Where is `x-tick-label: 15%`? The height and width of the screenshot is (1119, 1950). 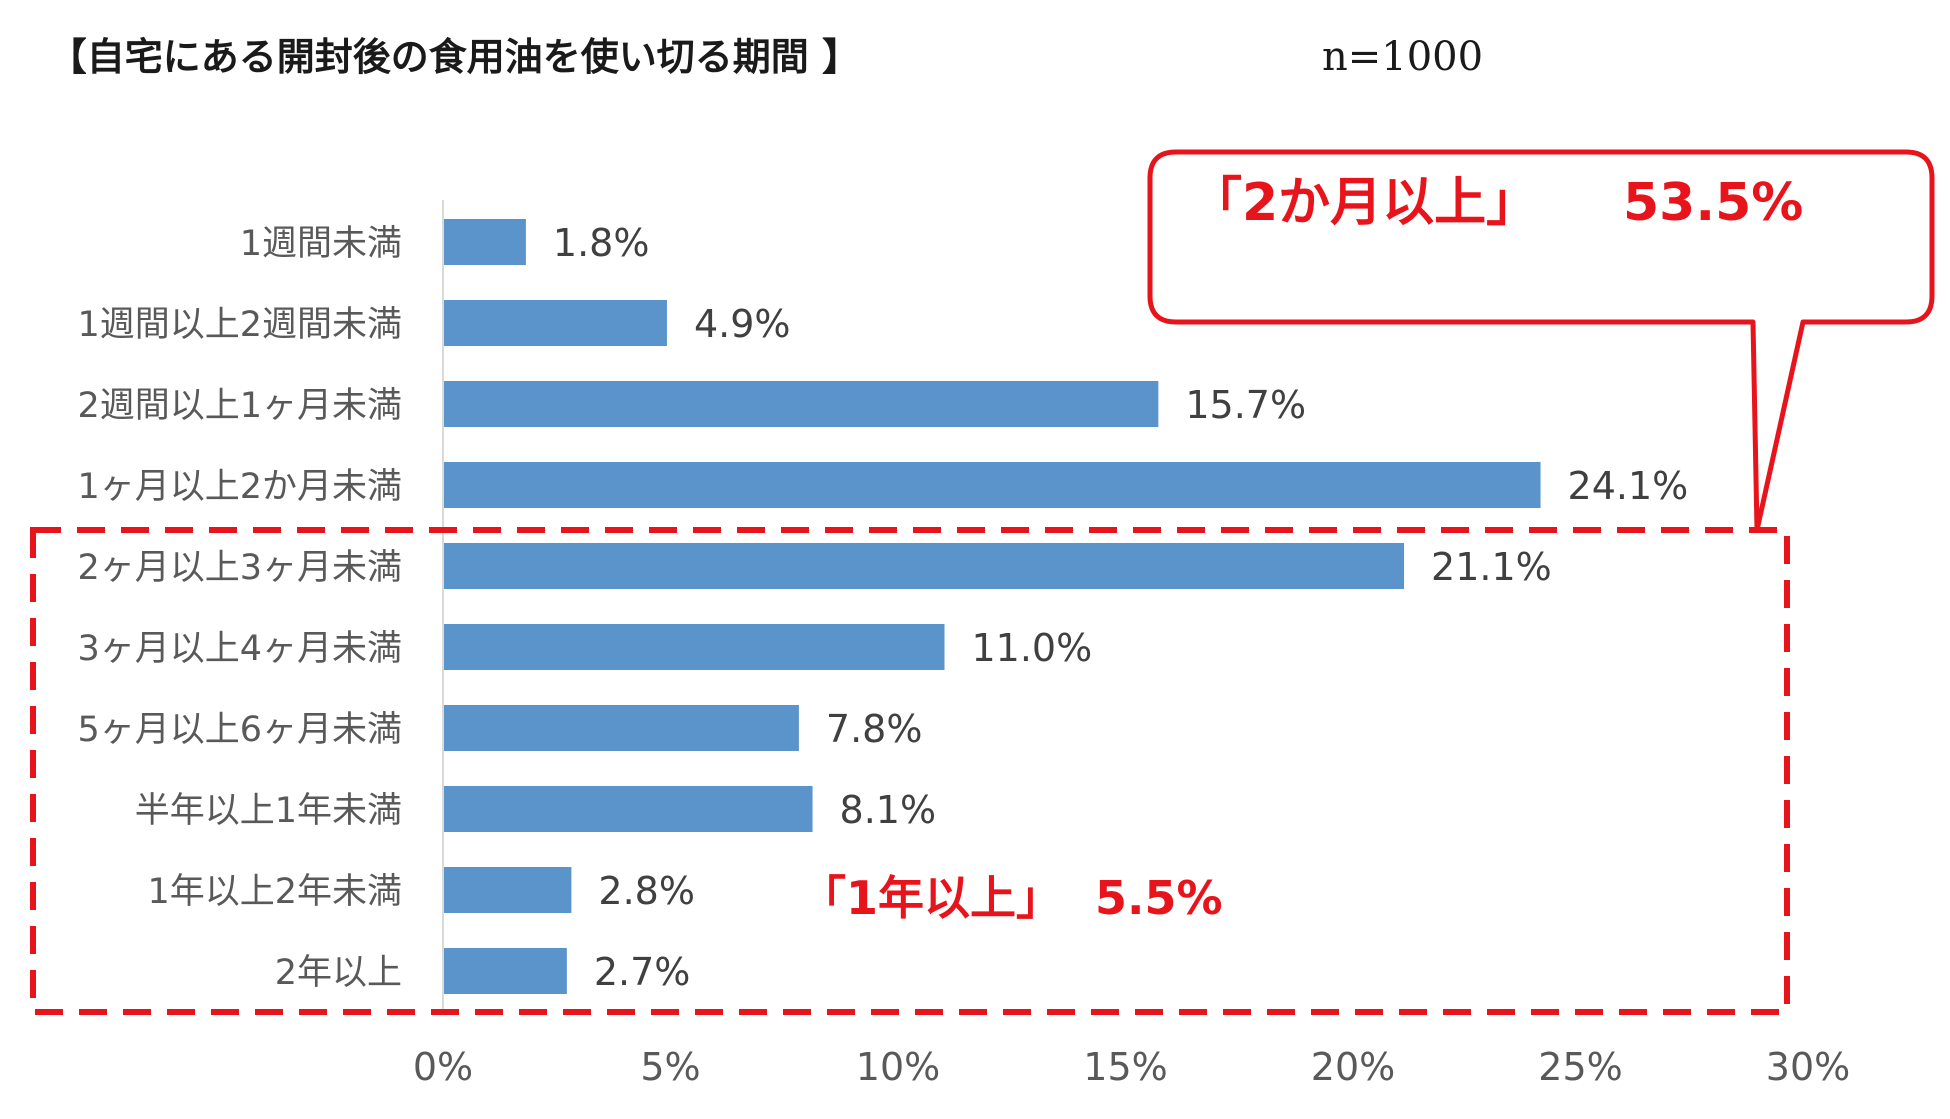
x-tick-label: 15% is located at coordinates (1125, 1067).